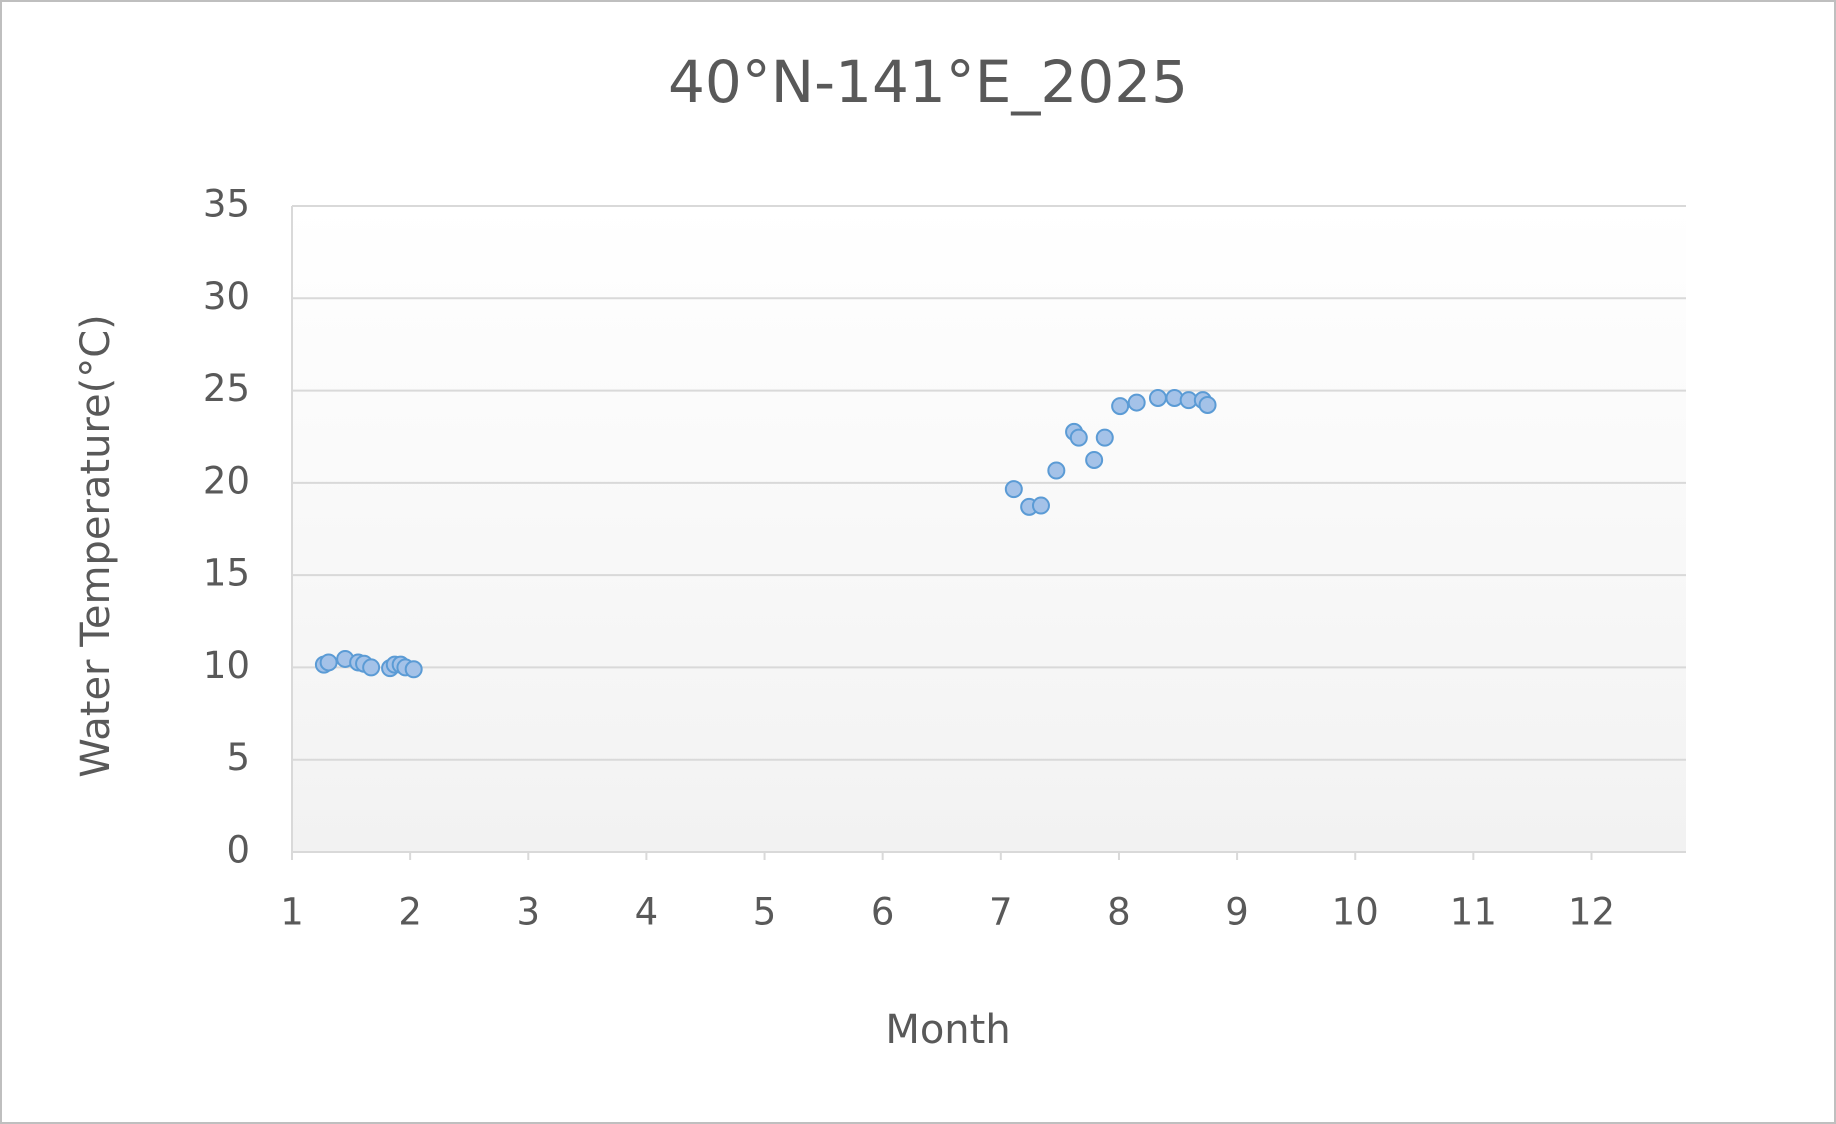  What do you see at coordinates (765, 912) in the screenshot?
I see `x-tick-label: 5` at bounding box center [765, 912].